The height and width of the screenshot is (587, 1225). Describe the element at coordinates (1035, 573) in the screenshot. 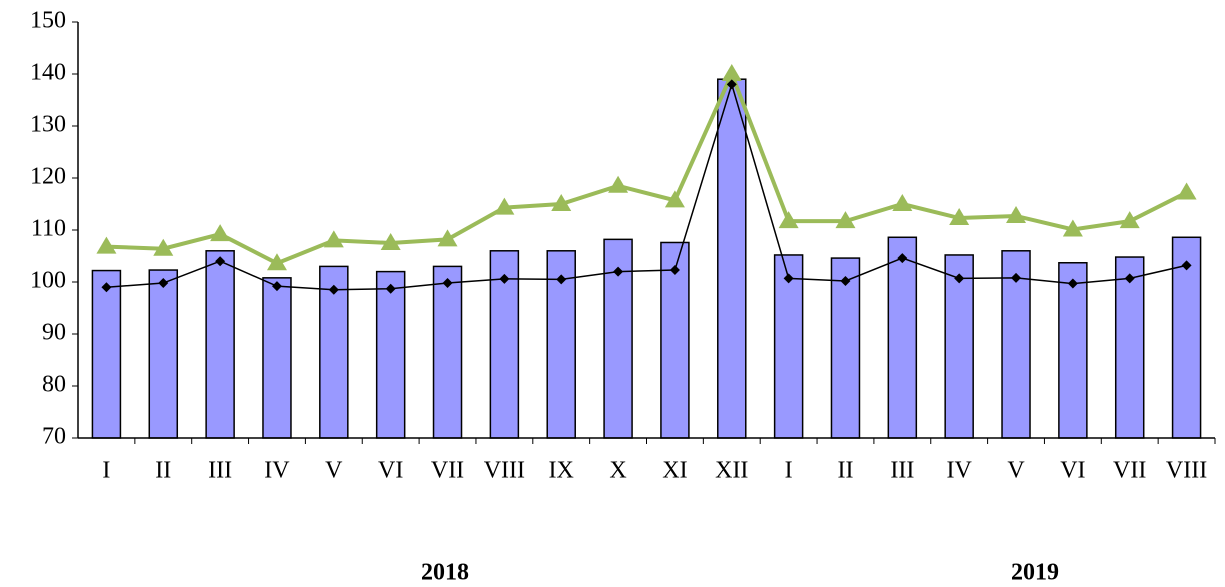

I see `year-label: 2019` at that location.